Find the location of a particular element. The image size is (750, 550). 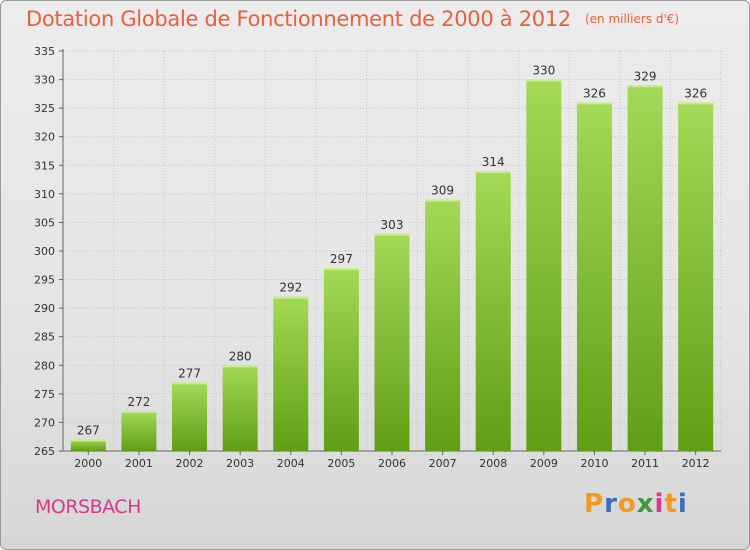

y-tick-label: 335 is located at coordinates (44, 51).